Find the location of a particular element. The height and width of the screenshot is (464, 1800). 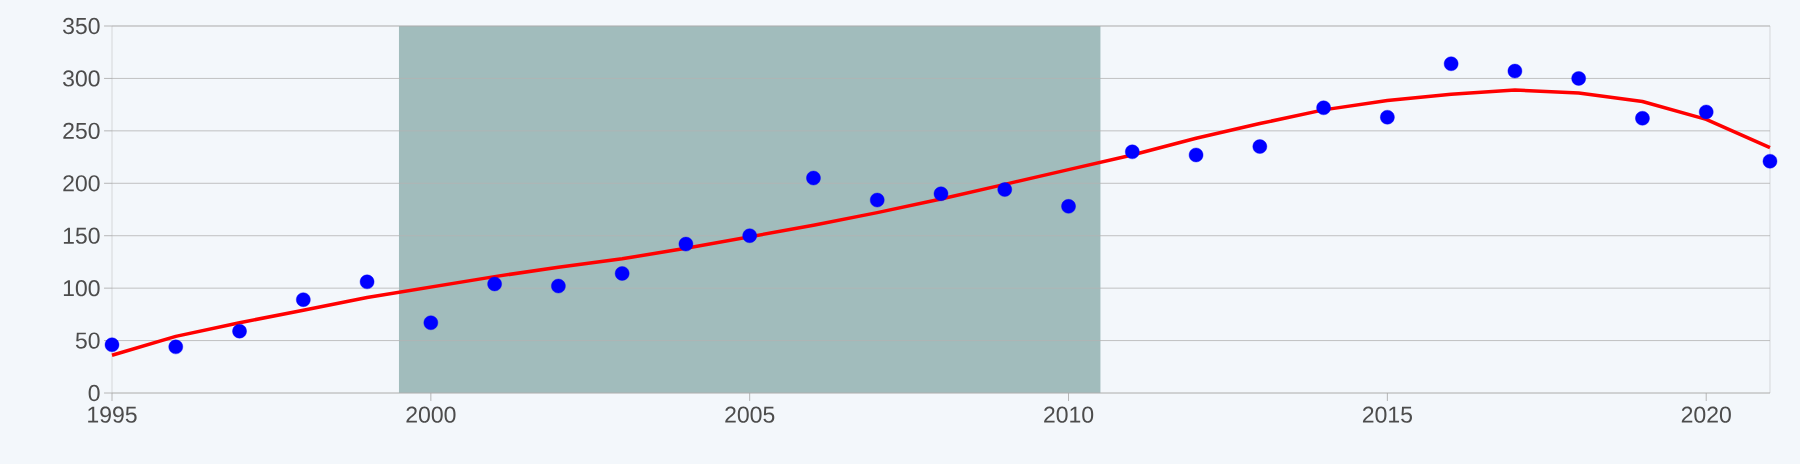

x-tick-label: 2005 is located at coordinates (750, 414).